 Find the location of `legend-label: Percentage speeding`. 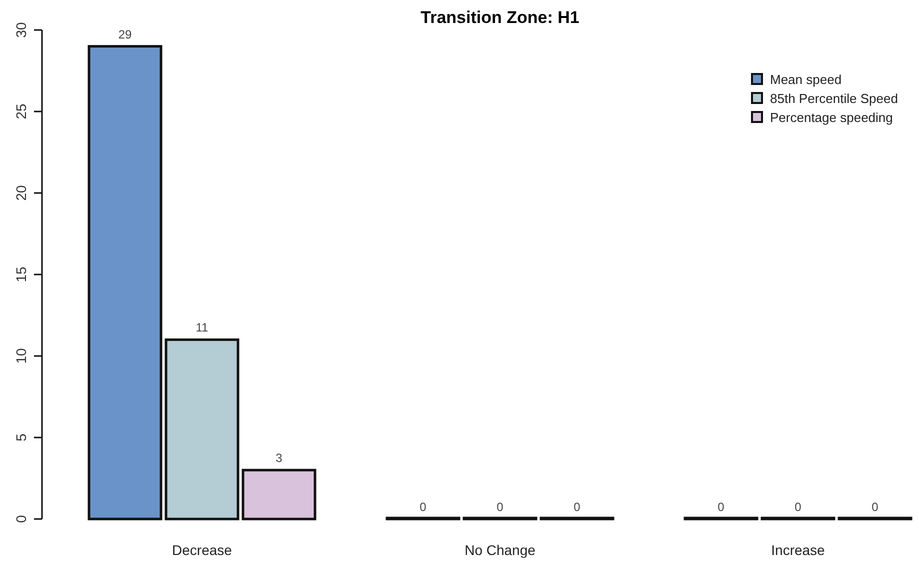

legend-label: Percentage speeding is located at coordinates (831, 117).